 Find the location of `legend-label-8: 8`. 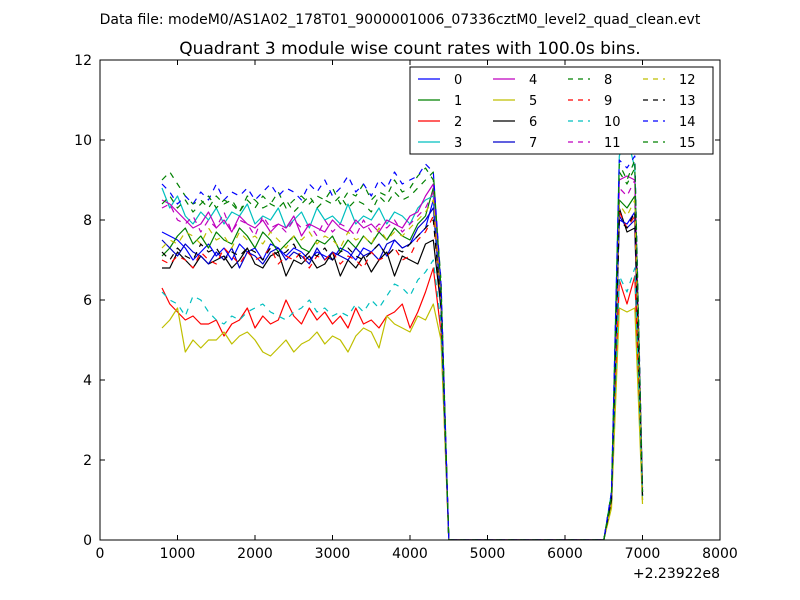

legend-label-8: 8 is located at coordinates (608, 80).